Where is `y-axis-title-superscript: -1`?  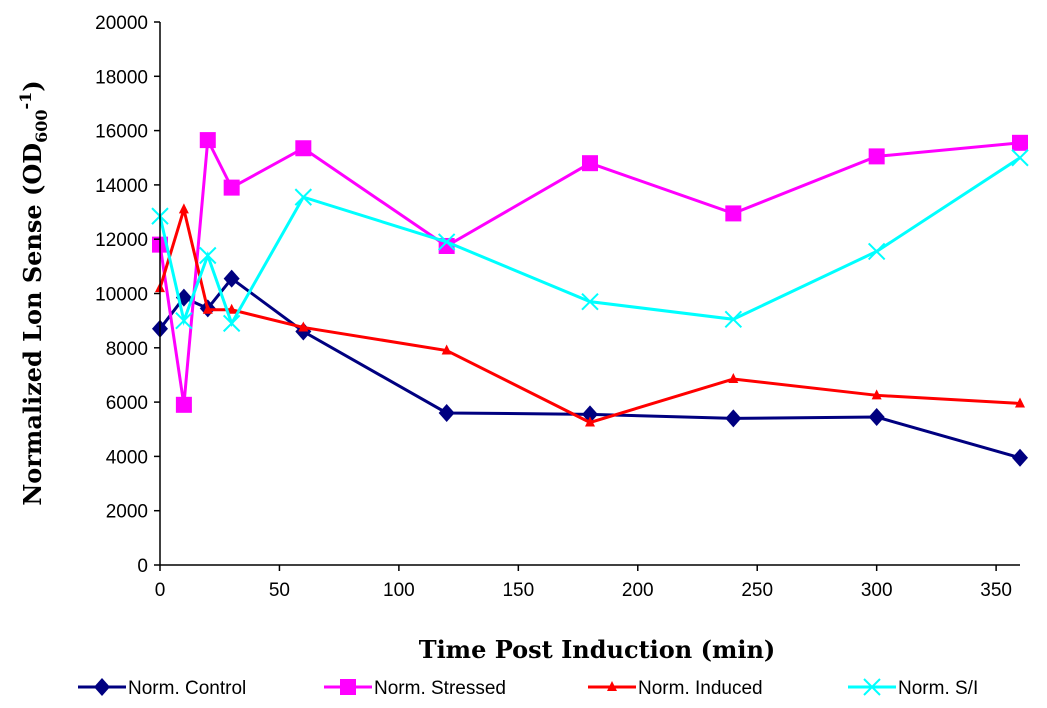 y-axis-title-superscript: -1 is located at coordinates (25, 101).